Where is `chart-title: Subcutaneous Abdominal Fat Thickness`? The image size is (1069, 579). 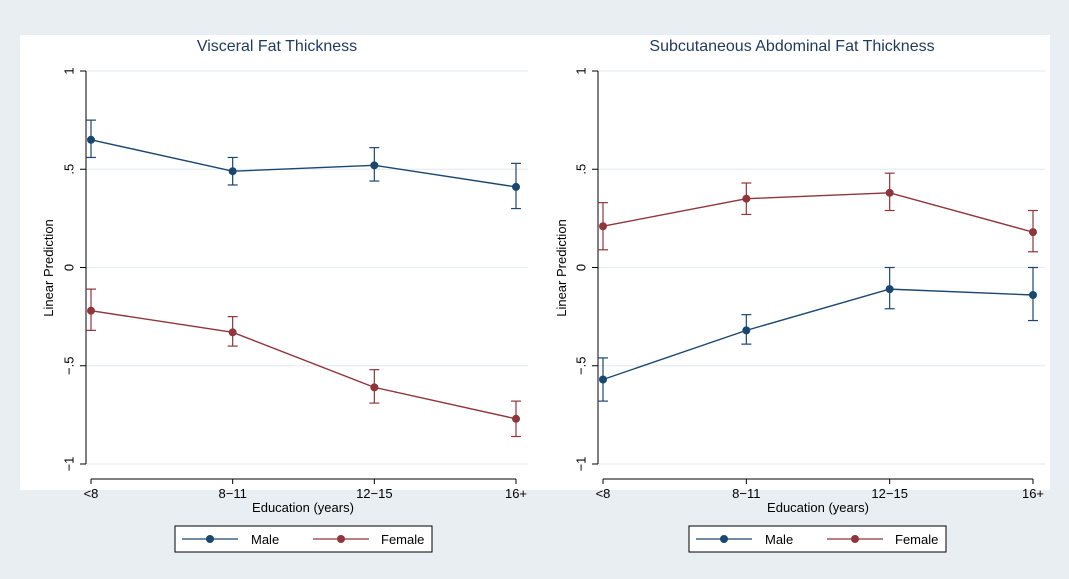
chart-title: Subcutaneous Abdominal Fat Thickness is located at coordinates (791, 46).